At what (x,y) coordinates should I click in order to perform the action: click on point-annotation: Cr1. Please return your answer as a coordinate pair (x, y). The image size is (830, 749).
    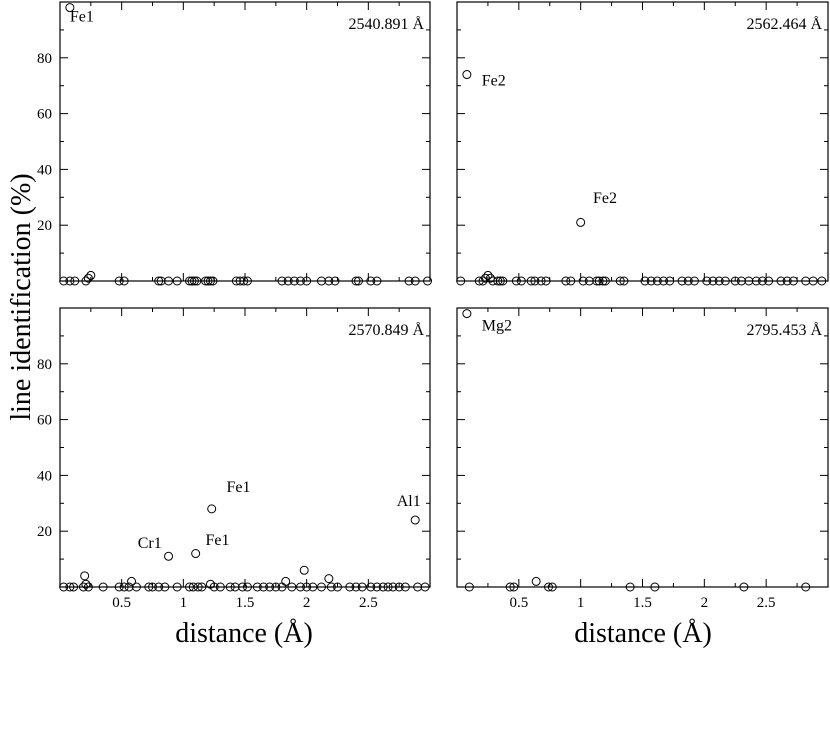
    Looking at the image, I should click on (150, 543).